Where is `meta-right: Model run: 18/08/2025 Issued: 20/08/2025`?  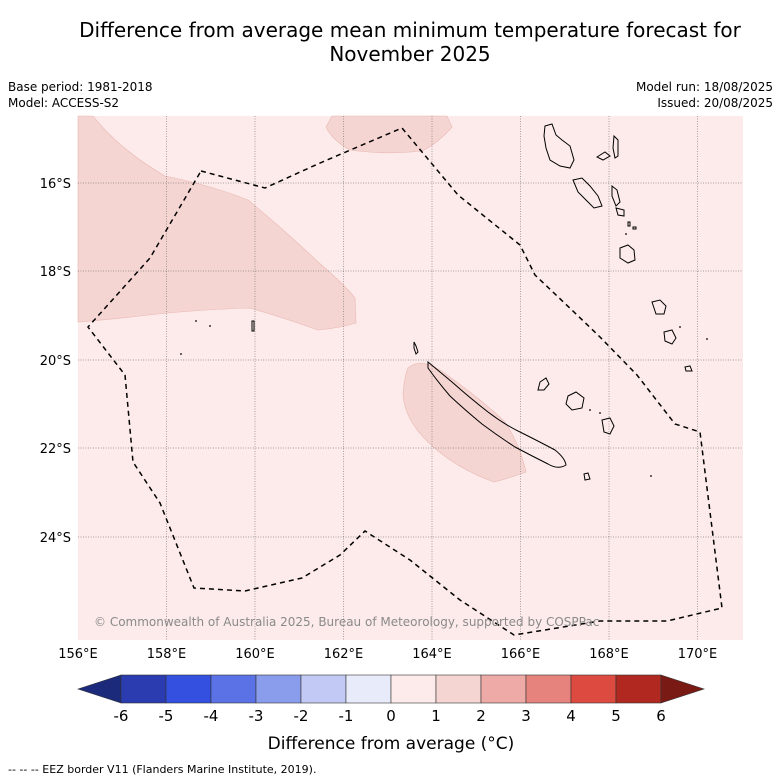
meta-right: Model run: 18/08/2025 Issued: 20/08/2025 is located at coordinates (704, 95).